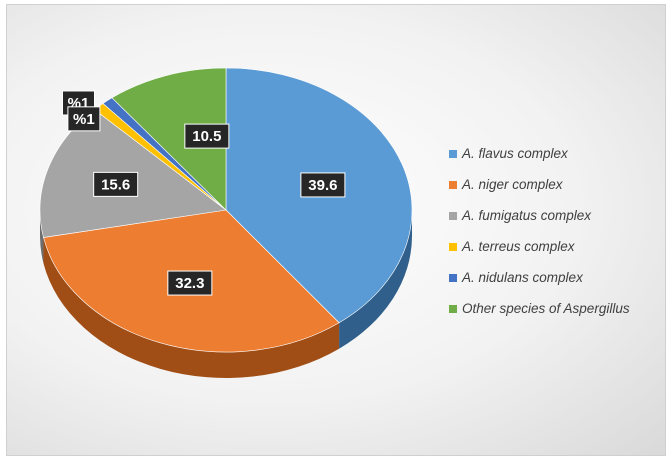 Image resolution: width=672 pixels, height=461 pixels. I want to click on data-label-text: 39.6, so click(322, 185).